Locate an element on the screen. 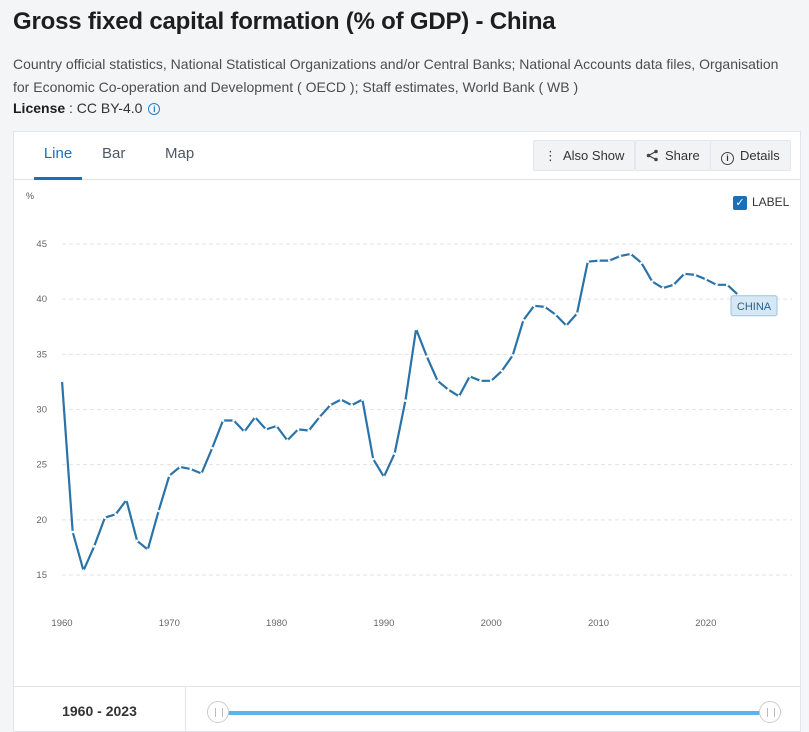 This screenshot has height=732, width=809. license: License : CC BY-4.0 i is located at coordinates (87, 108).